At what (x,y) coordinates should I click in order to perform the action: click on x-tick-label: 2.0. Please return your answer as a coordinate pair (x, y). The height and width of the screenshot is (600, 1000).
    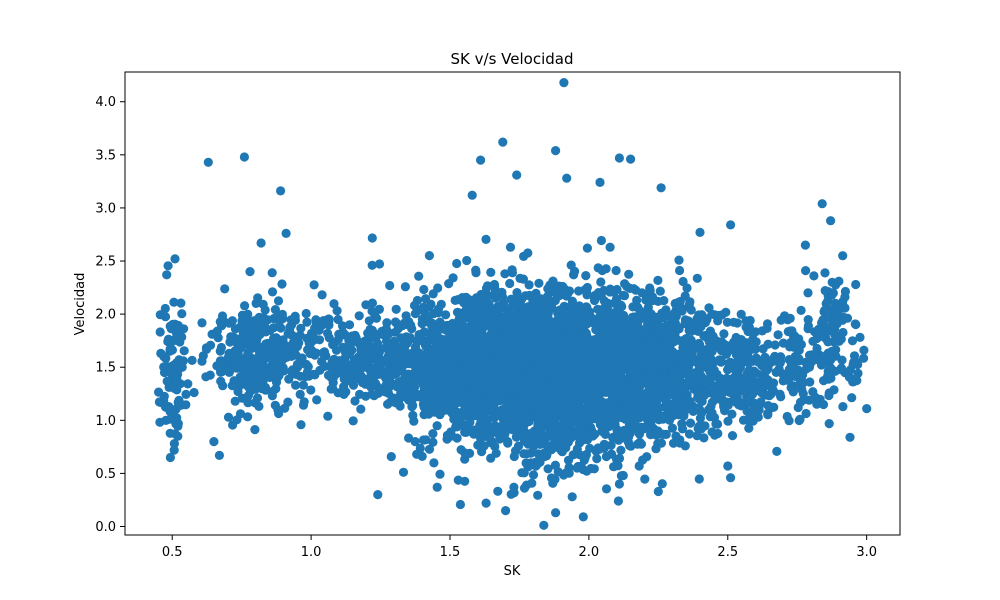
    Looking at the image, I should click on (589, 552).